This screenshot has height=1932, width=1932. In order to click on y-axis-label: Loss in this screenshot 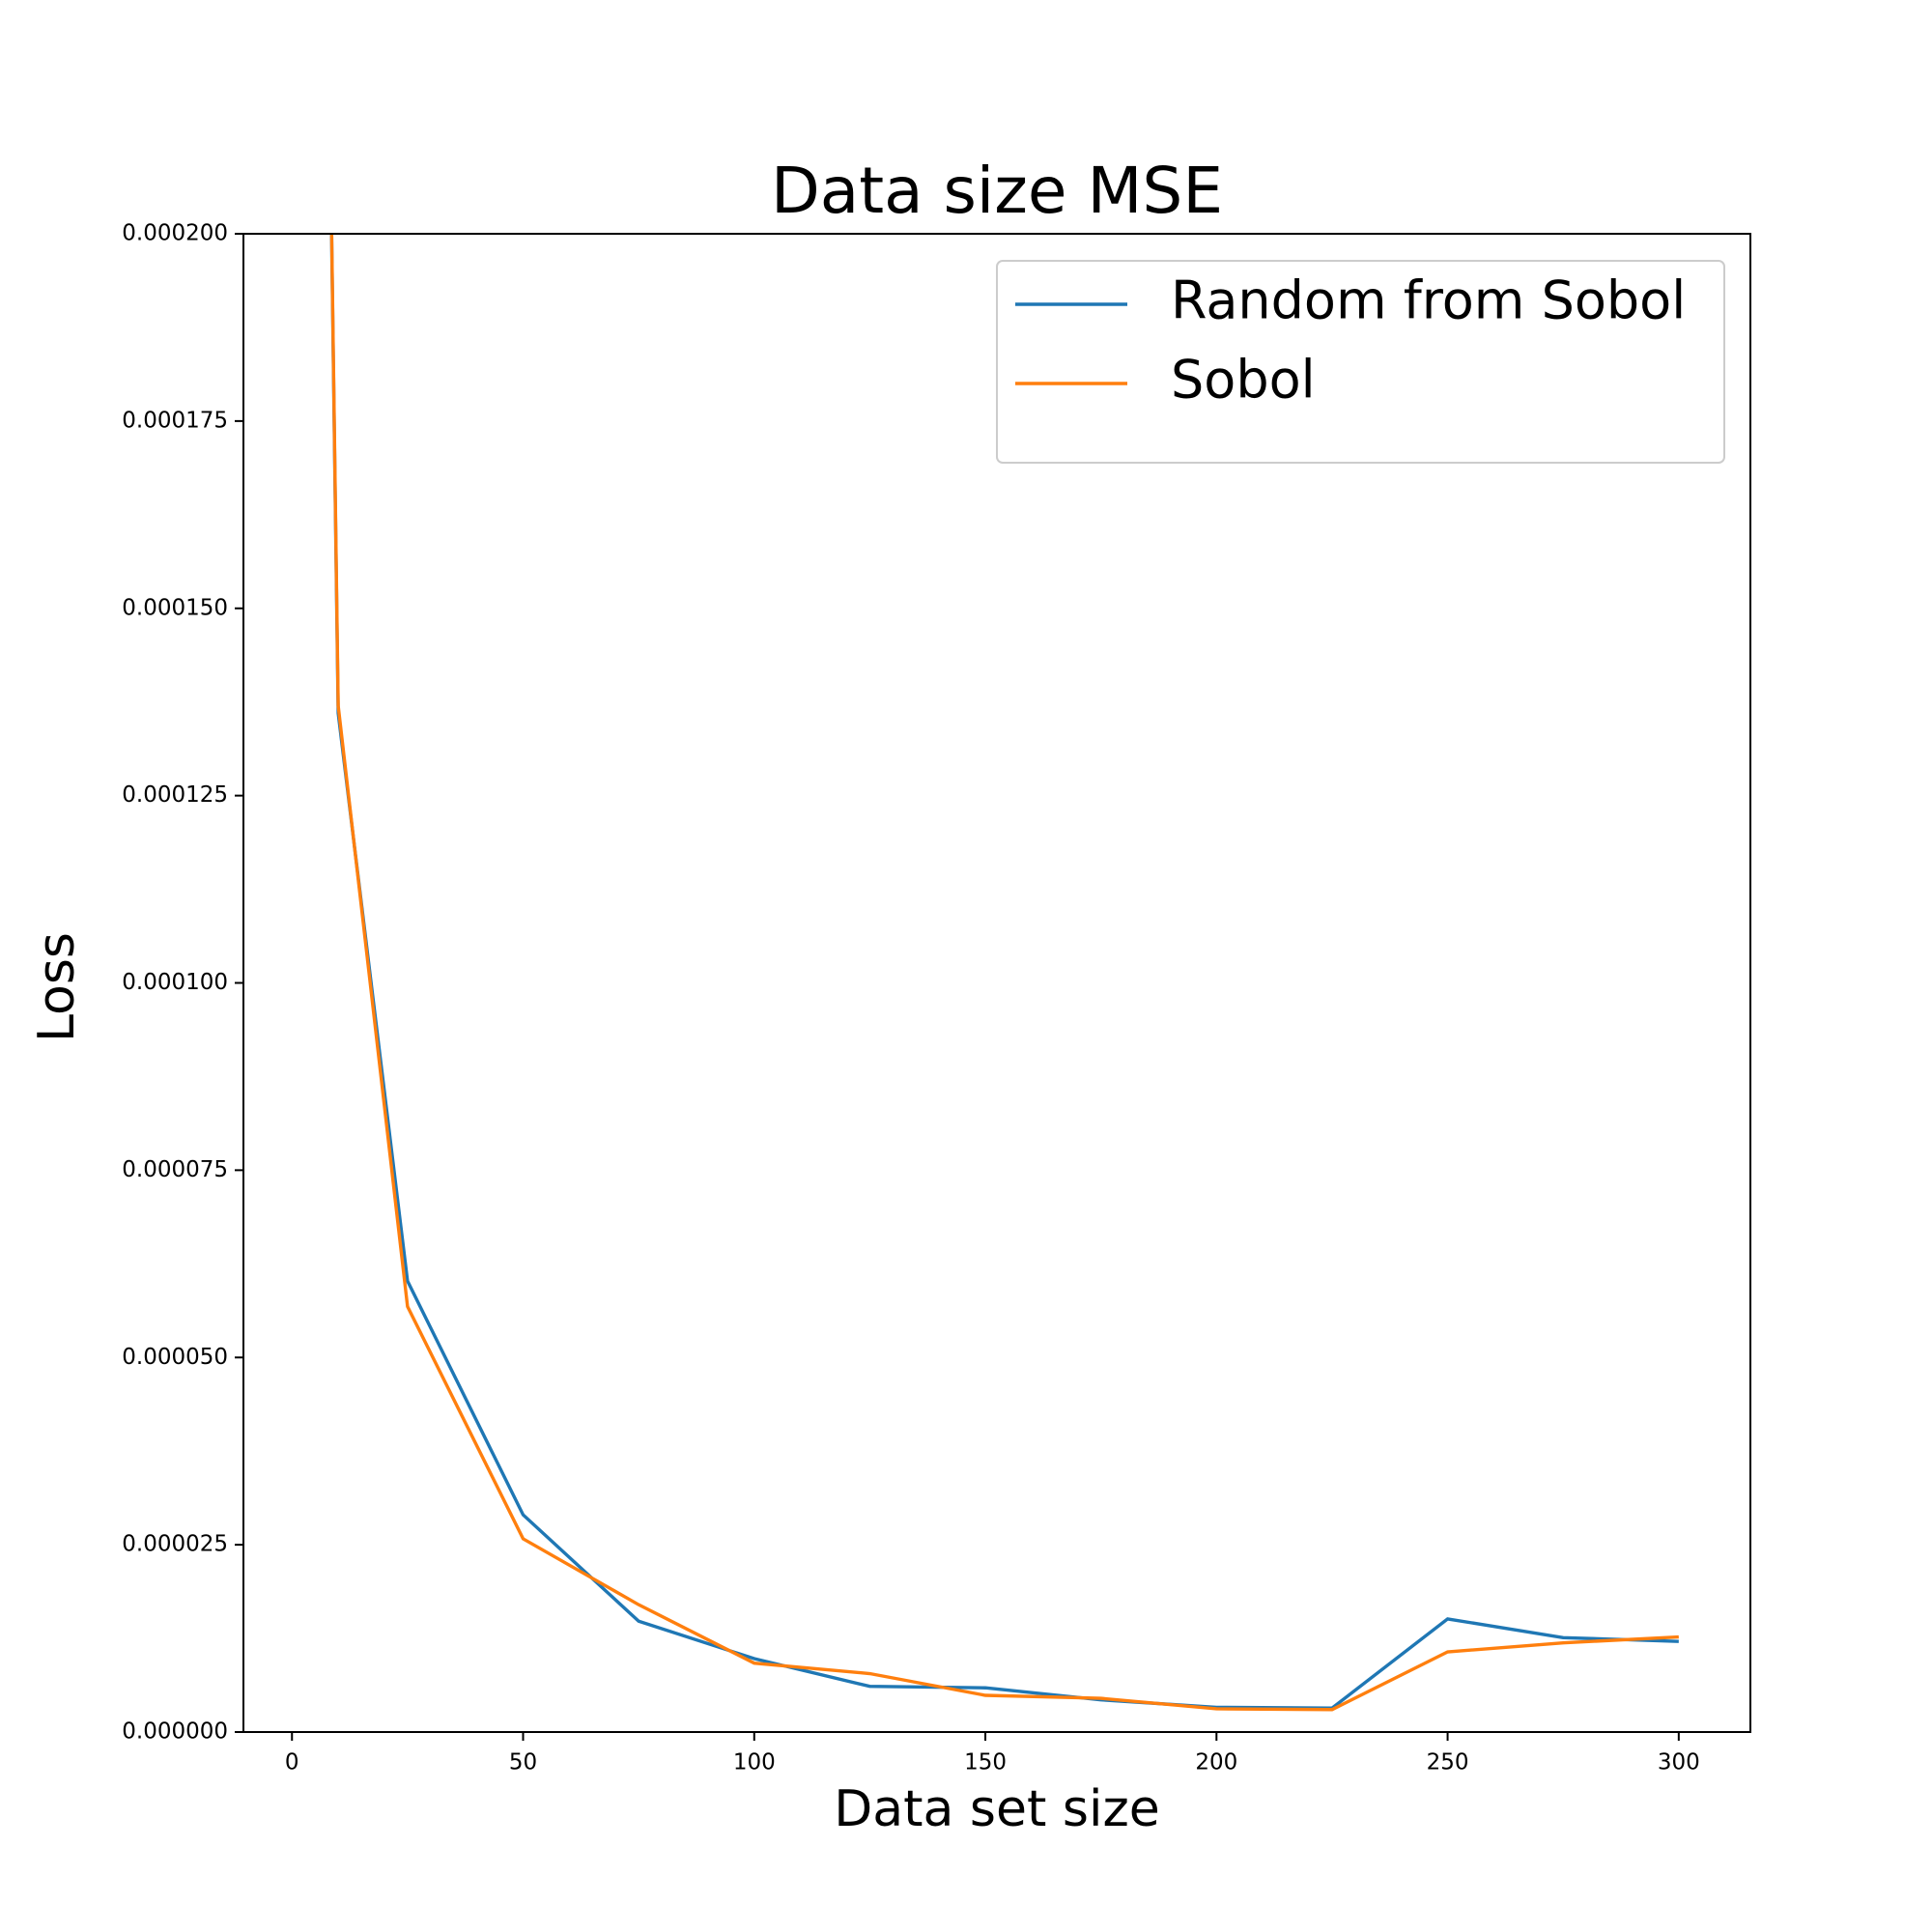, I will do `click(57, 987)`.